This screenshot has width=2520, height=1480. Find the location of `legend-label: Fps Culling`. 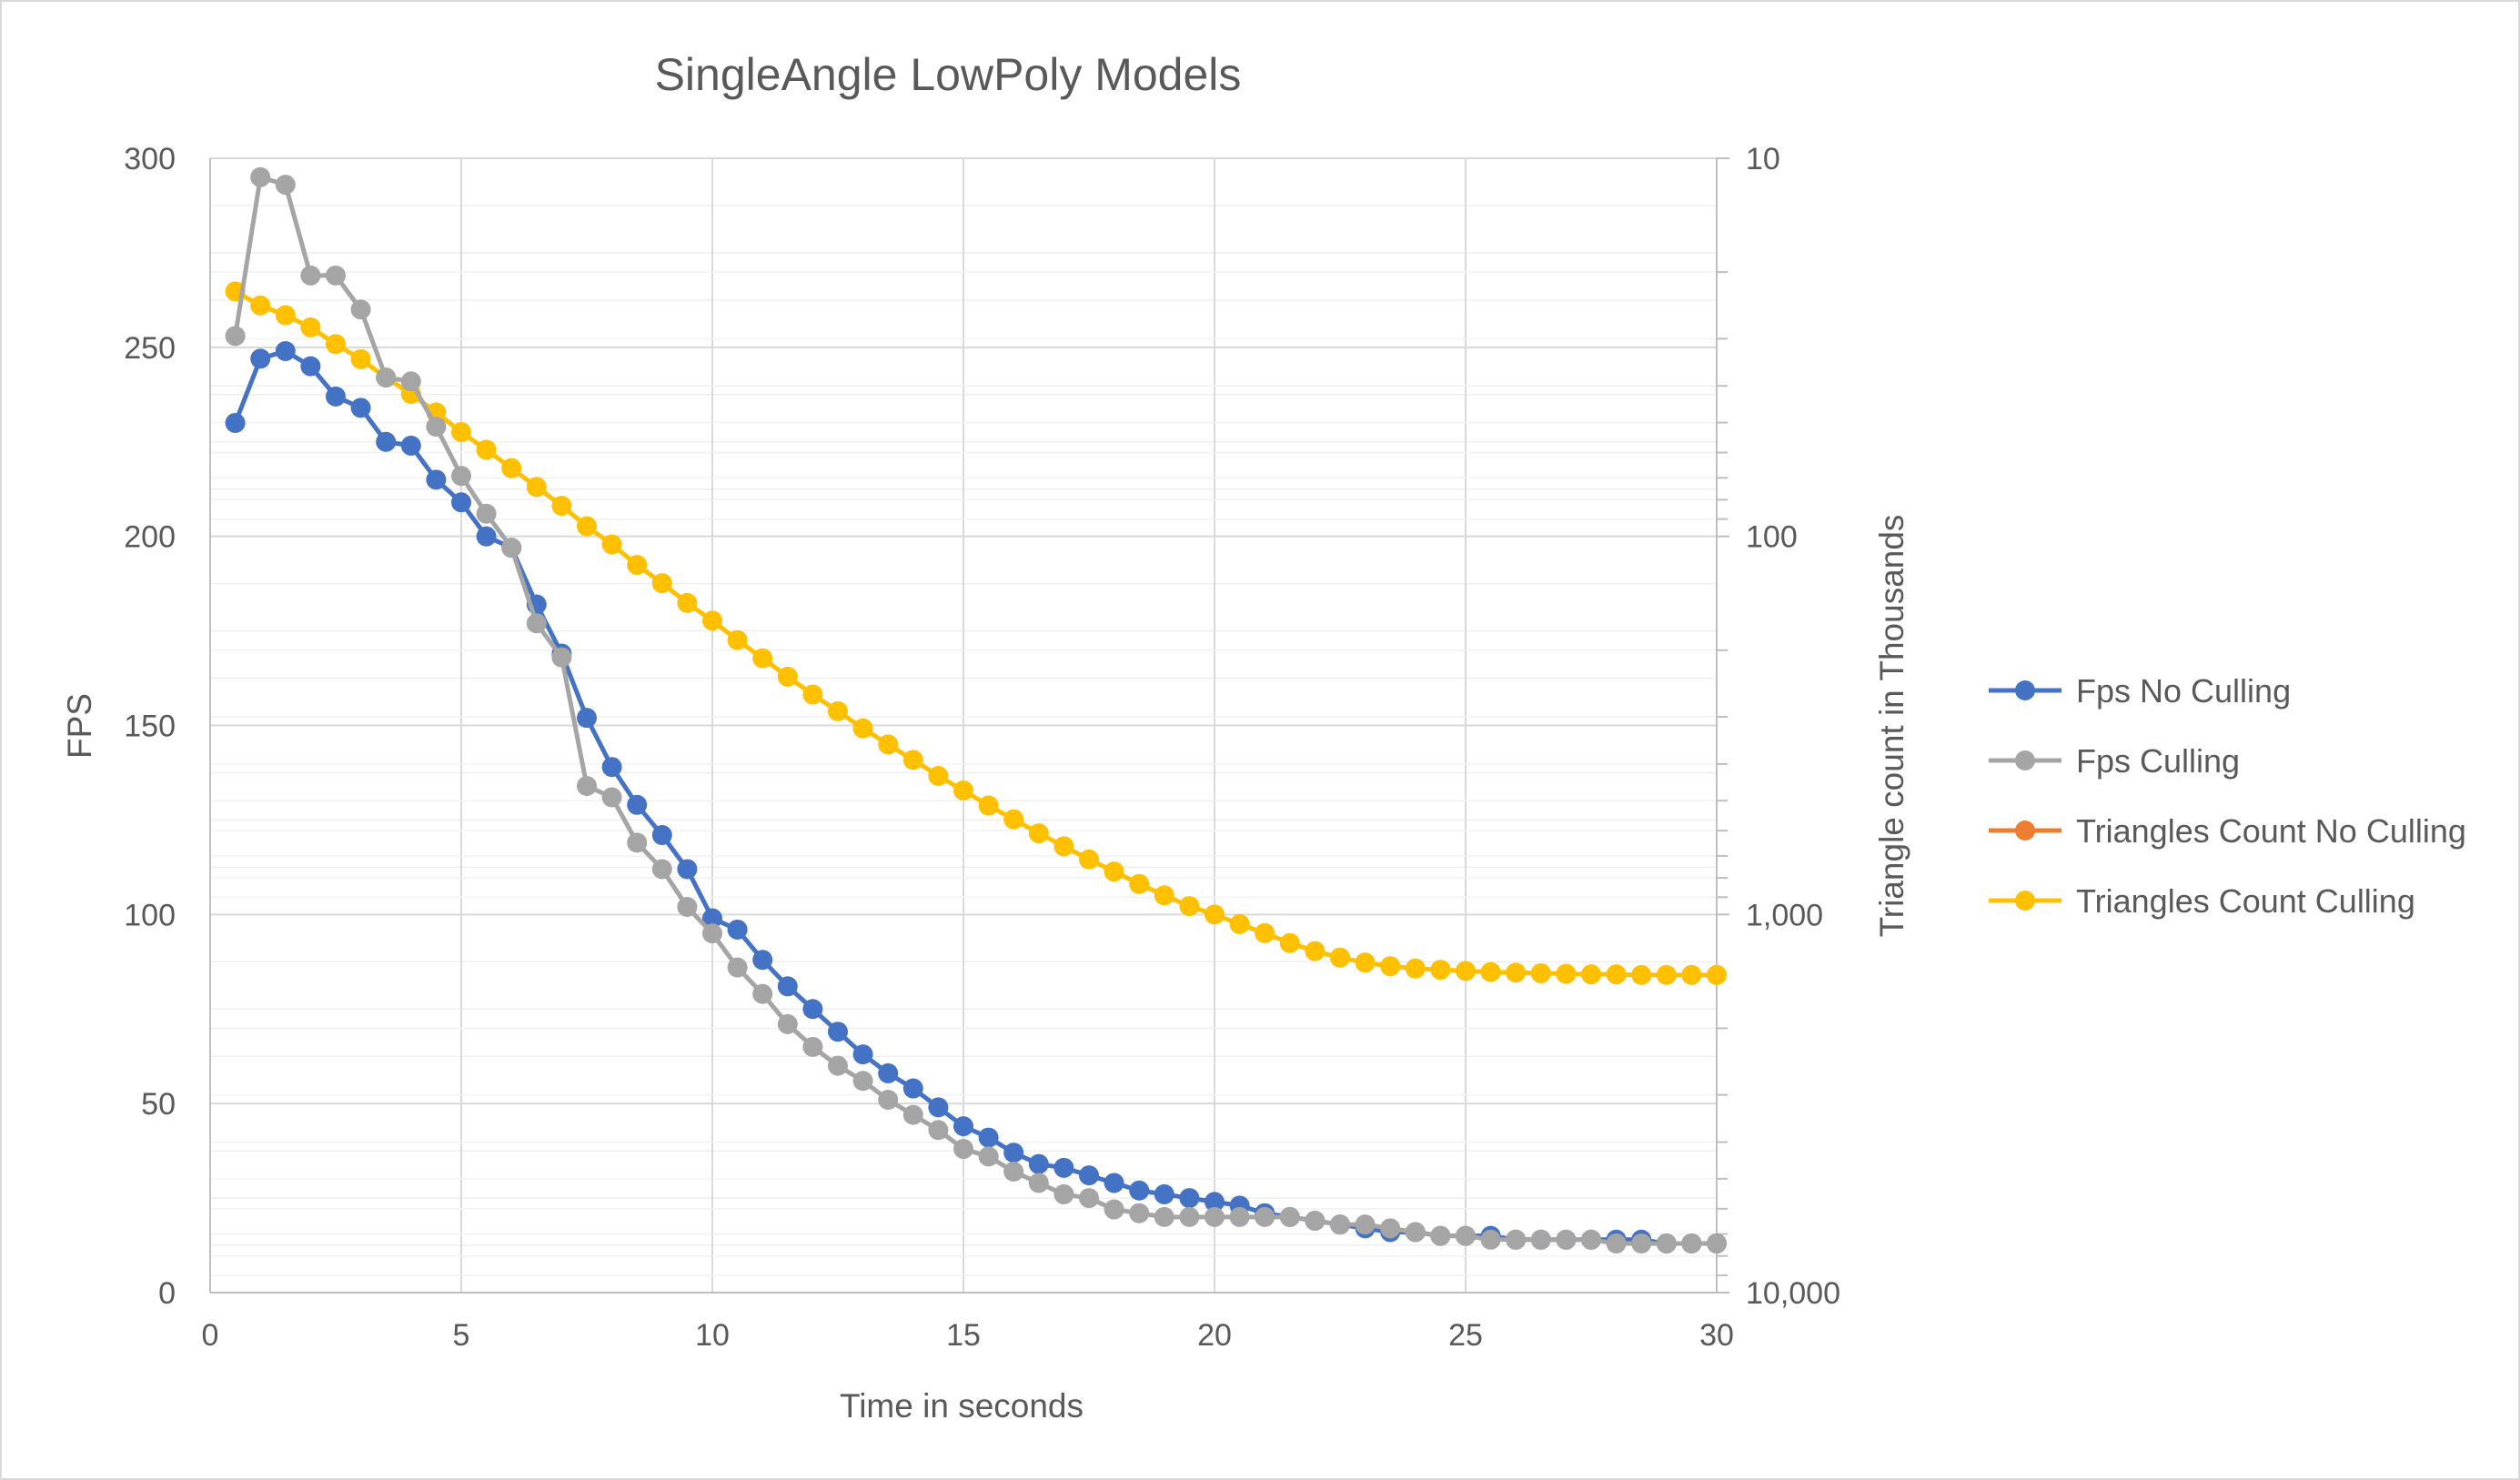

legend-label: Fps Culling is located at coordinates (2158, 761).